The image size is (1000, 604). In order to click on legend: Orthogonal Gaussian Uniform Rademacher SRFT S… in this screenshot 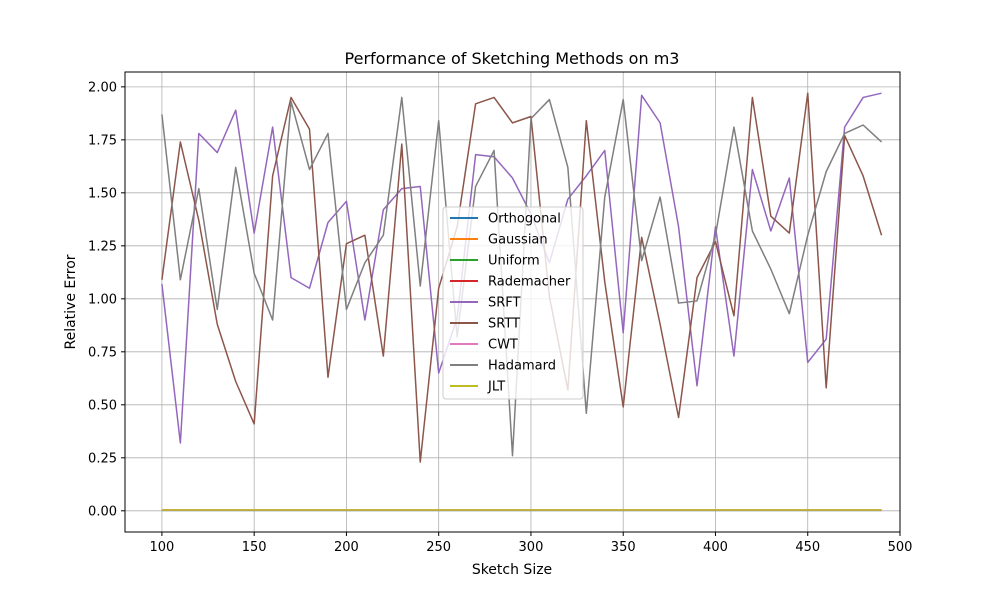, I will do `click(513, 303)`.